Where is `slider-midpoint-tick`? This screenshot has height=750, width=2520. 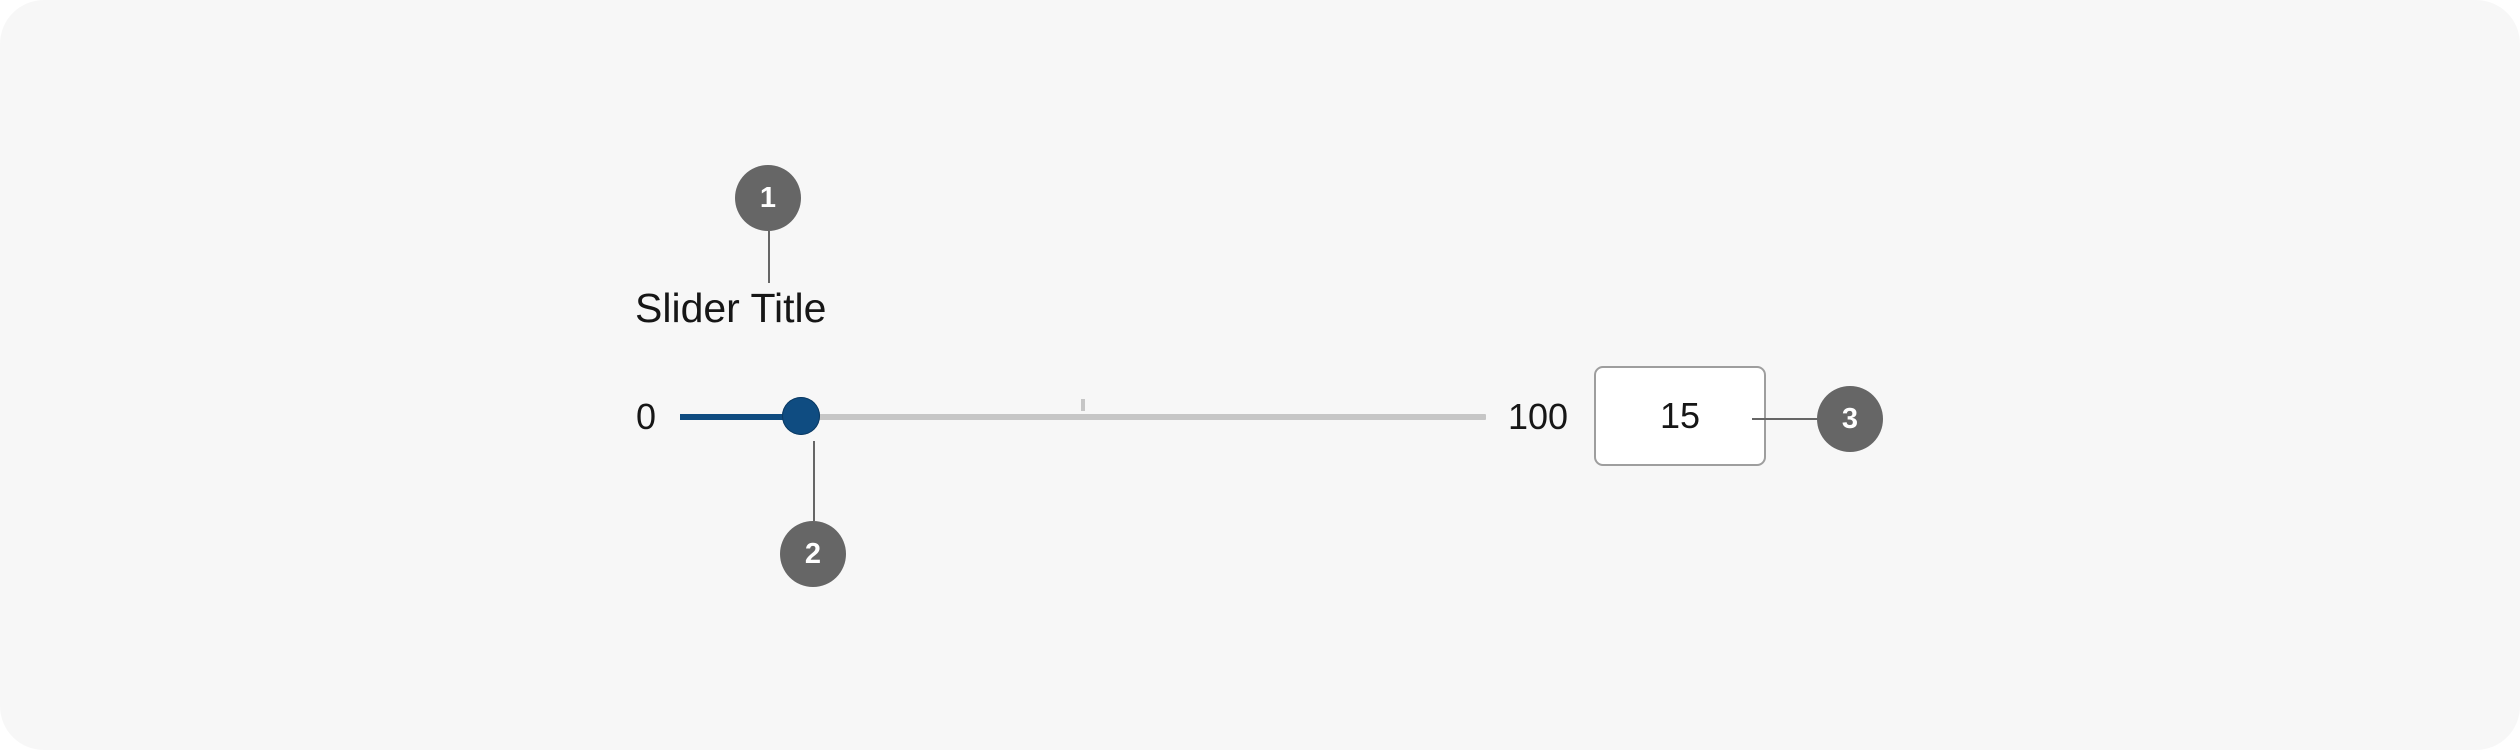
slider-midpoint-tick is located at coordinates (1083, 405).